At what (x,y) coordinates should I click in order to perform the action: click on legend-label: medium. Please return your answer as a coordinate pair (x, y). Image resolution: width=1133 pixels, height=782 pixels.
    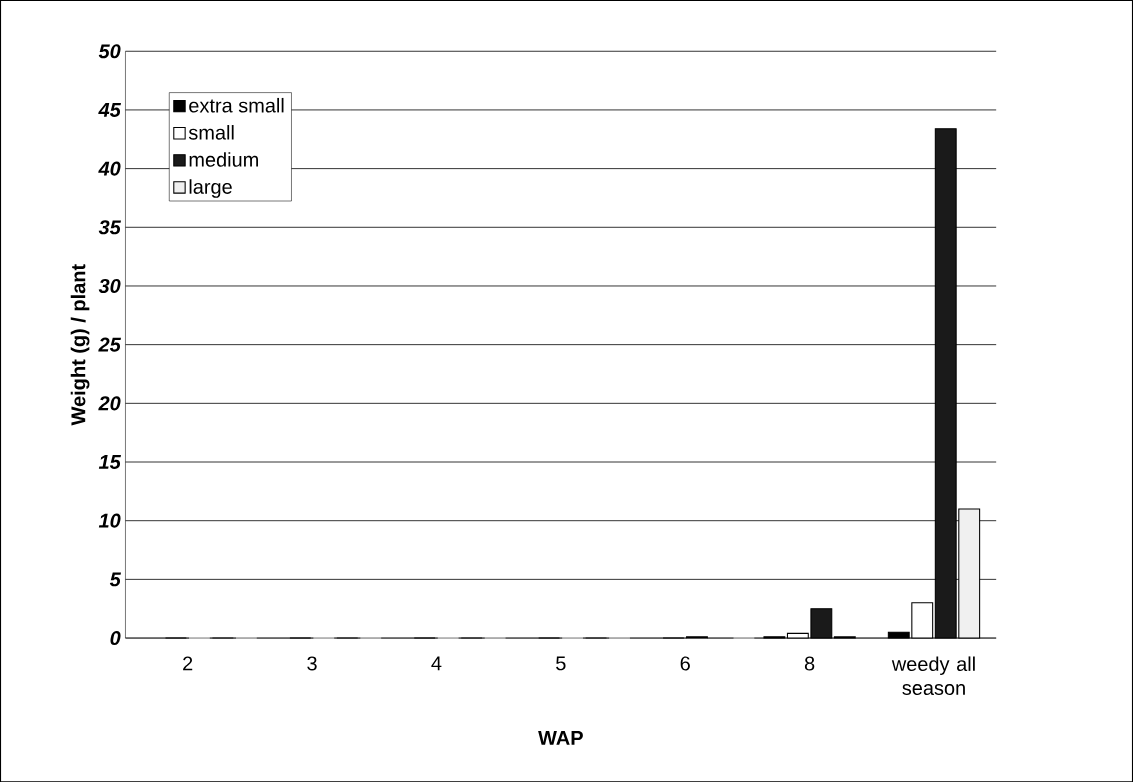
    Looking at the image, I should click on (223, 159).